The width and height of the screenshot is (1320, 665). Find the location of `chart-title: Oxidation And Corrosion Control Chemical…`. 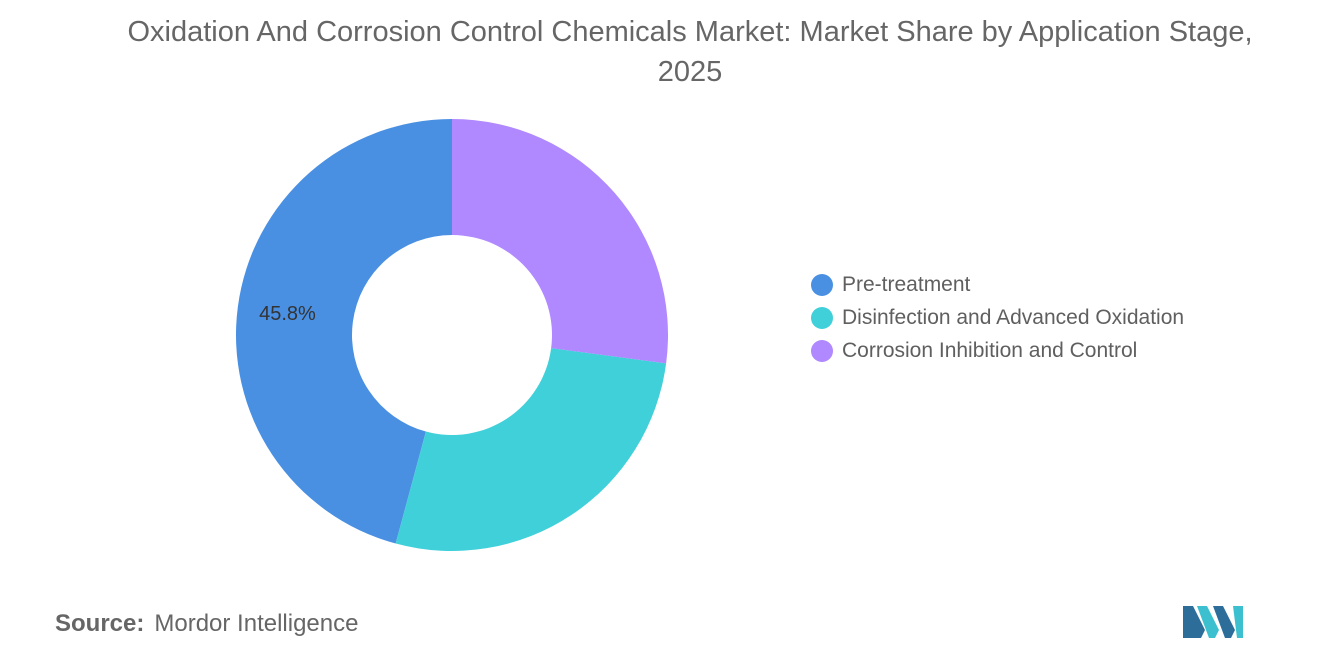

chart-title: Oxidation And Corrosion Control Chemical… is located at coordinates (690, 52).